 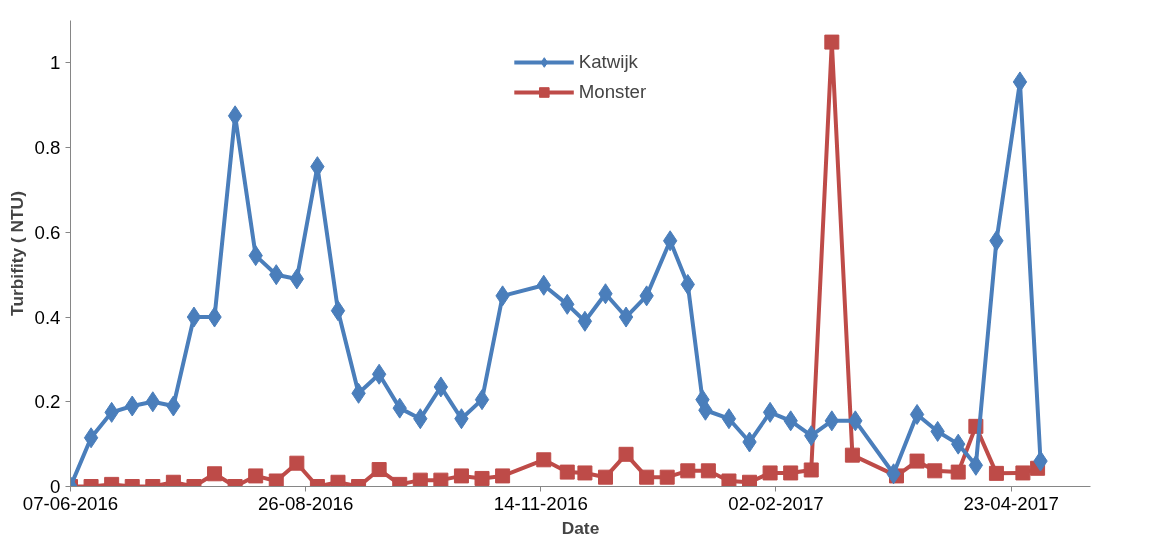 What do you see at coordinates (55, 63) in the screenshot?
I see `y-tick-label: 1` at bounding box center [55, 63].